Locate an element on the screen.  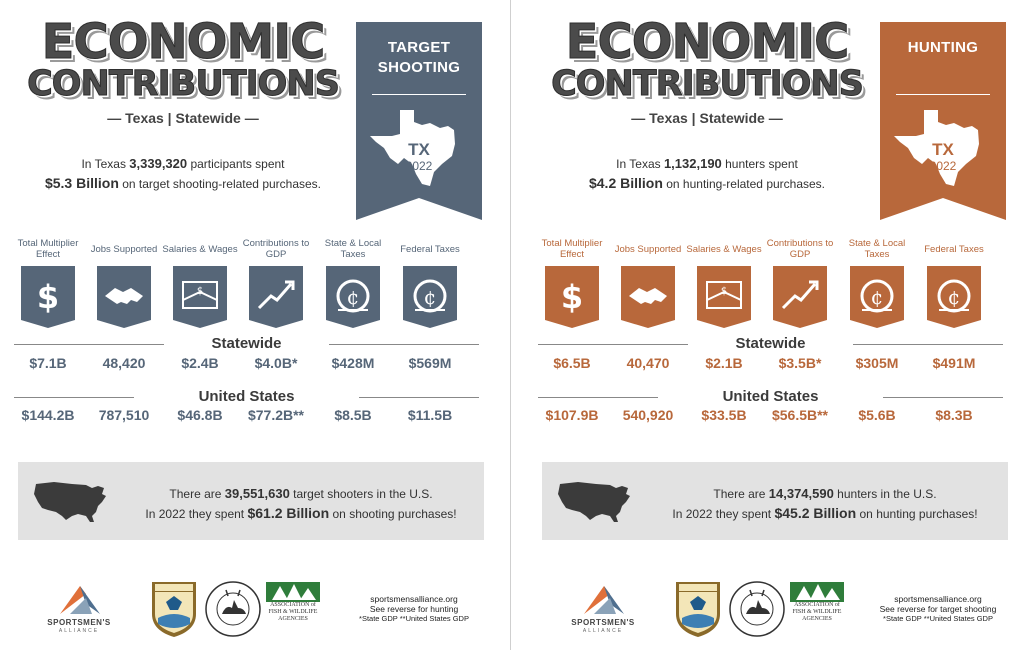
us-value: $11.5B is located at coordinates (430, 415).